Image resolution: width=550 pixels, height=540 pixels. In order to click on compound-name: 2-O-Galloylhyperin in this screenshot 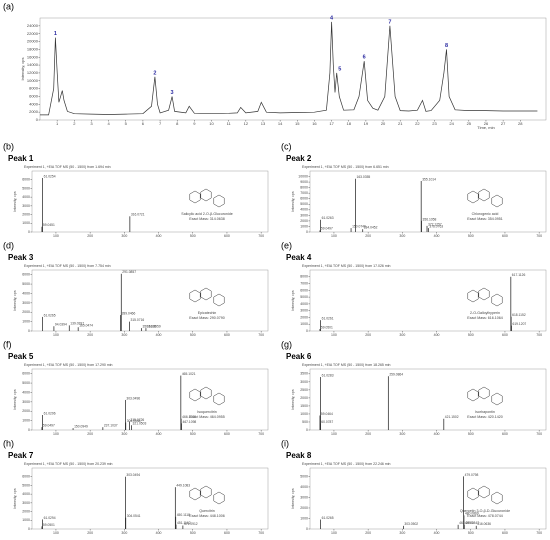, I will do `click(485, 313)`.